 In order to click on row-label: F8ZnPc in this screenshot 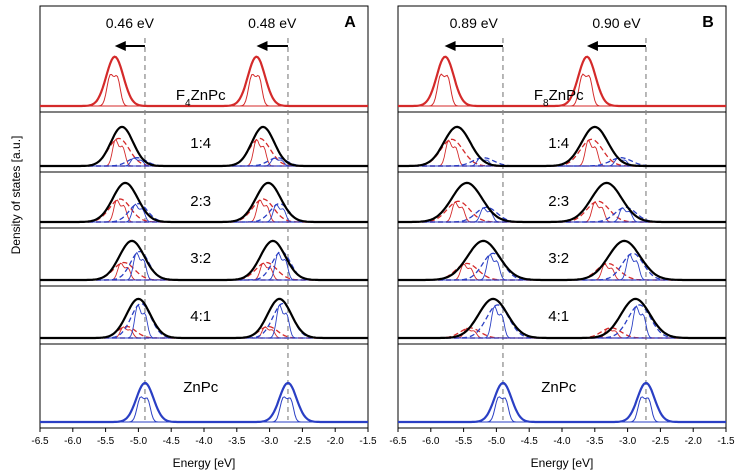, I will do `click(559, 98)`.